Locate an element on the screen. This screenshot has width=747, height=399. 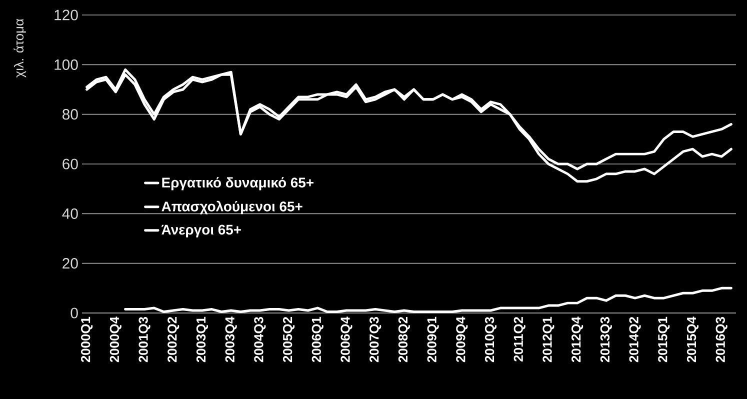
x-tick-label: 2013Q3 is located at coordinates (606, 339).